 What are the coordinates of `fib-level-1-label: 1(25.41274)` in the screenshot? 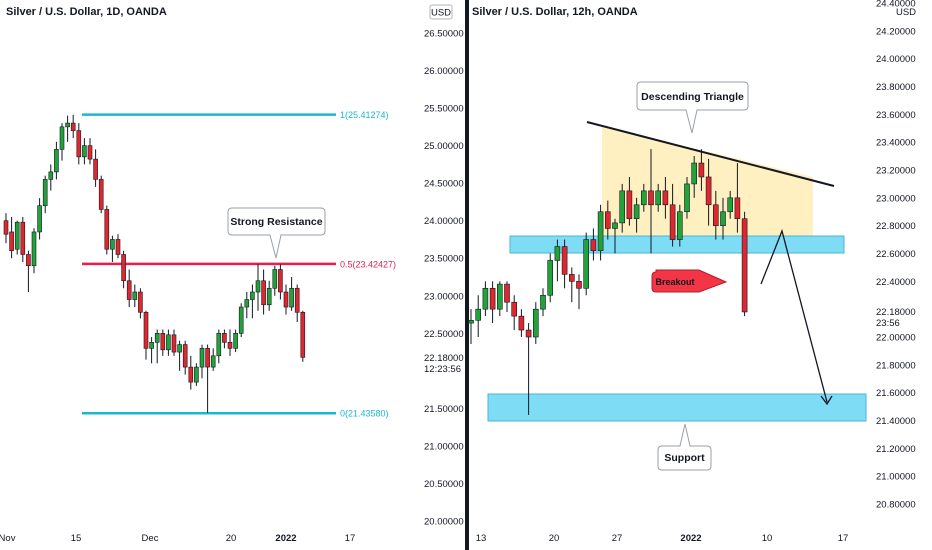 It's located at (364, 115).